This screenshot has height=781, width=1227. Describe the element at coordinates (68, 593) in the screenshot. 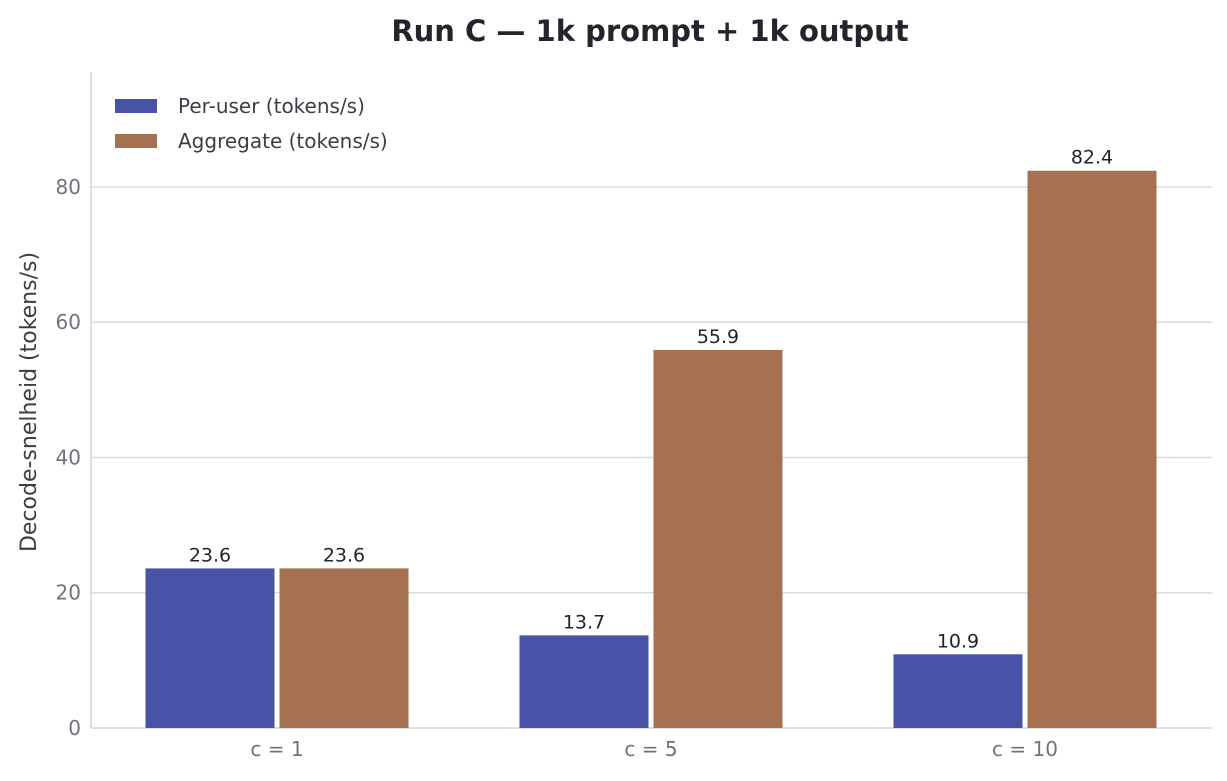

I see `y-tick-label-20: 20` at that location.